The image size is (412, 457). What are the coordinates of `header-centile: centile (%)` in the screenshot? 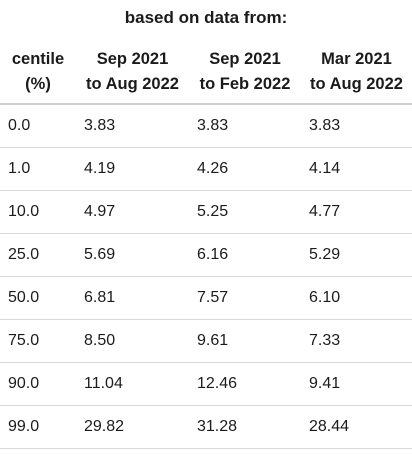 It's located at (38, 74).